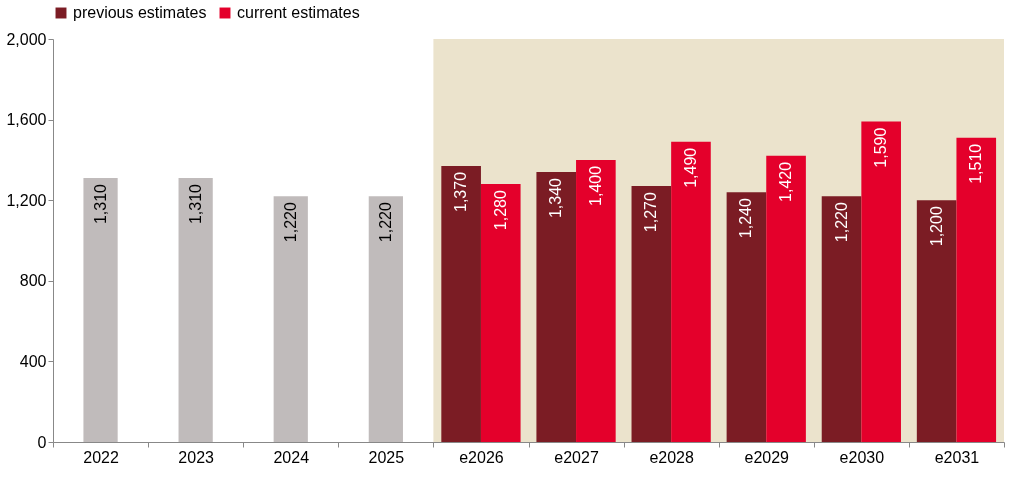  What do you see at coordinates (291, 457) in the screenshot?
I see `x-tick-label: 2024` at bounding box center [291, 457].